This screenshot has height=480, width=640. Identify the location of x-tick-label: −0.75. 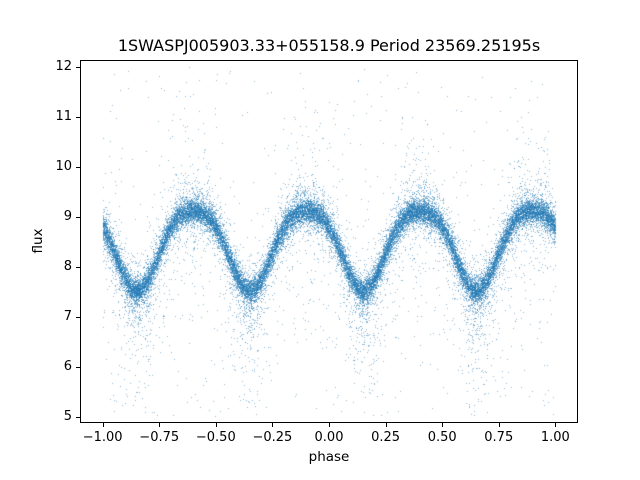
(159, 437).